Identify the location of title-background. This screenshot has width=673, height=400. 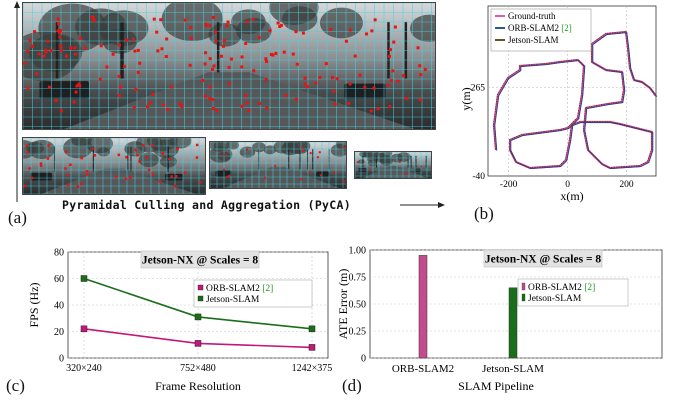
(200, 259).